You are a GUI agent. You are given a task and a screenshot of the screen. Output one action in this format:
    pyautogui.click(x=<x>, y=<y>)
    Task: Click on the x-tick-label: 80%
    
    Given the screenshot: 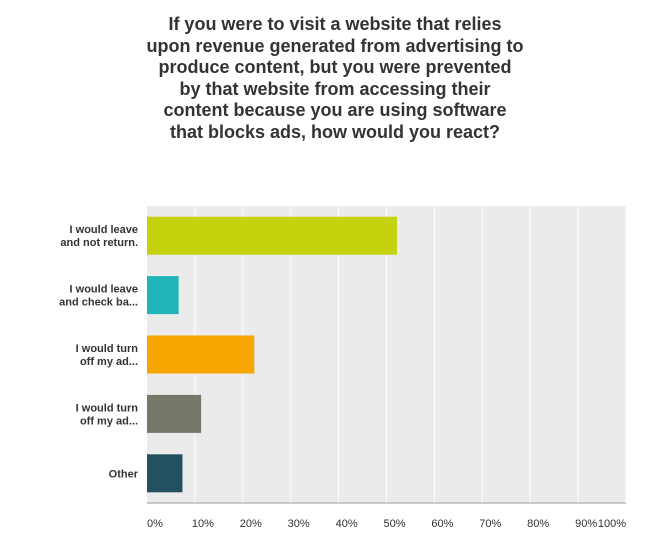 What is the action you would take?
    pyautogui.click(x=538, y=524)
    